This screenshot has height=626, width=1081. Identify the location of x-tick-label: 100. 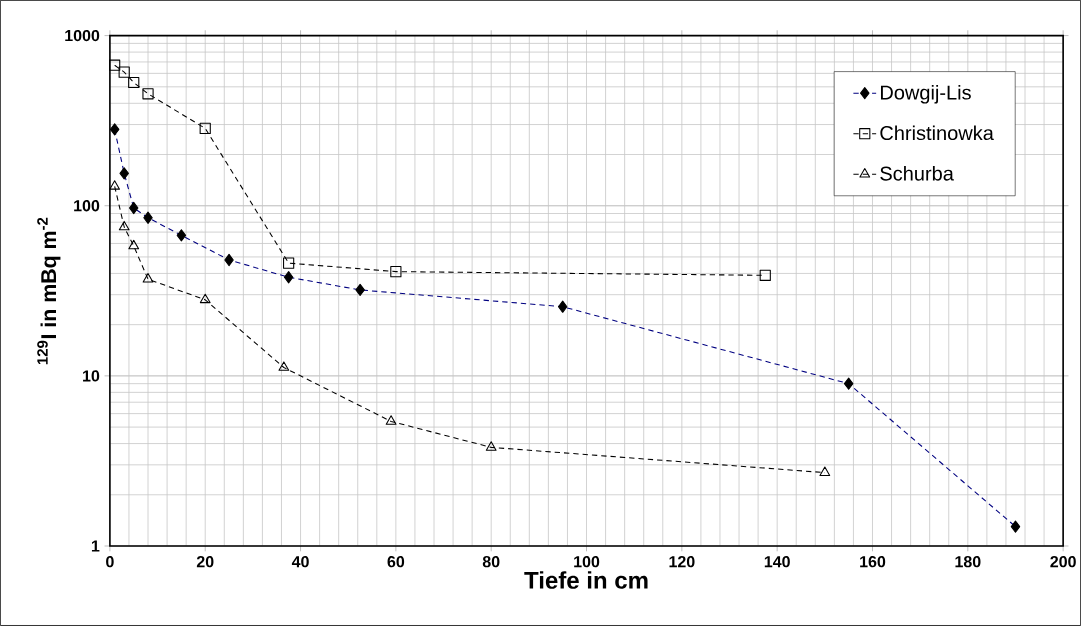
(587, 562).